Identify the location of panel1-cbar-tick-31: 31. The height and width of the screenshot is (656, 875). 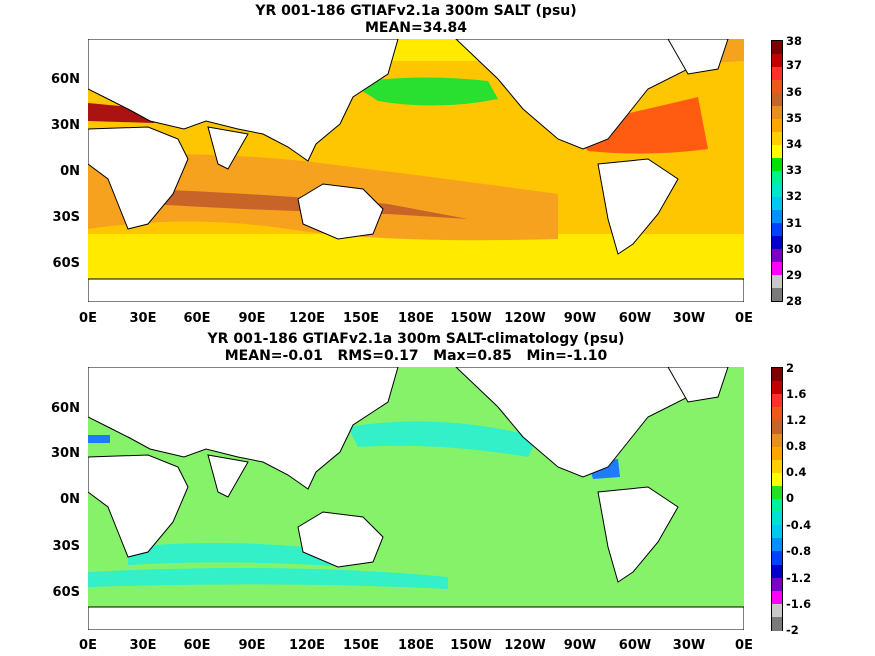
(794, 223).